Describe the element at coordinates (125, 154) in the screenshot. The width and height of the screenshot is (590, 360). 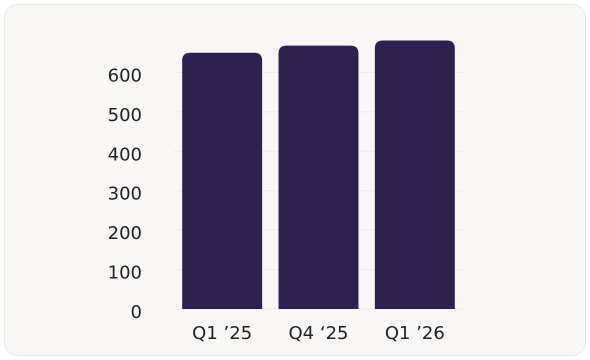
I see `y-tick-label: 400` at that location.